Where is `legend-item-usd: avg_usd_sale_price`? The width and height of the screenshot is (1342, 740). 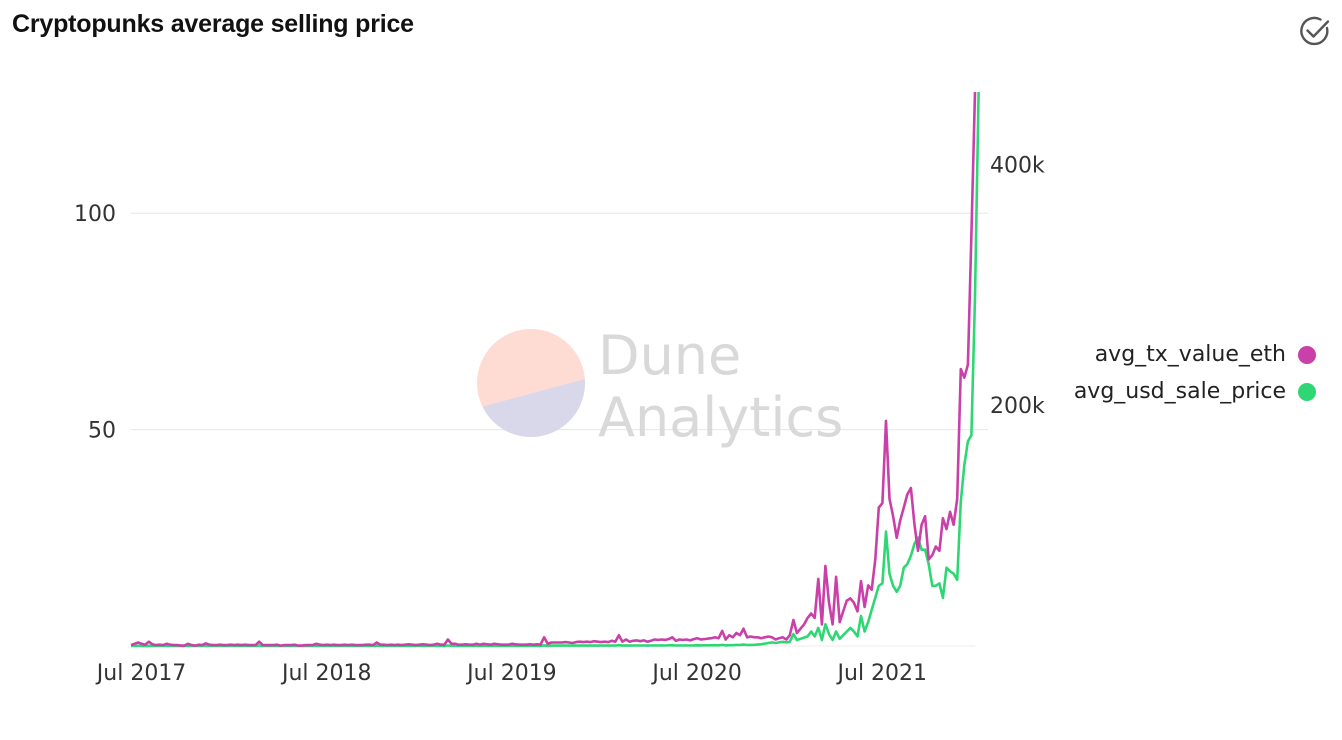
legend-item-usd: avg_usd_sale_price is located at coordinates (1185, 391).